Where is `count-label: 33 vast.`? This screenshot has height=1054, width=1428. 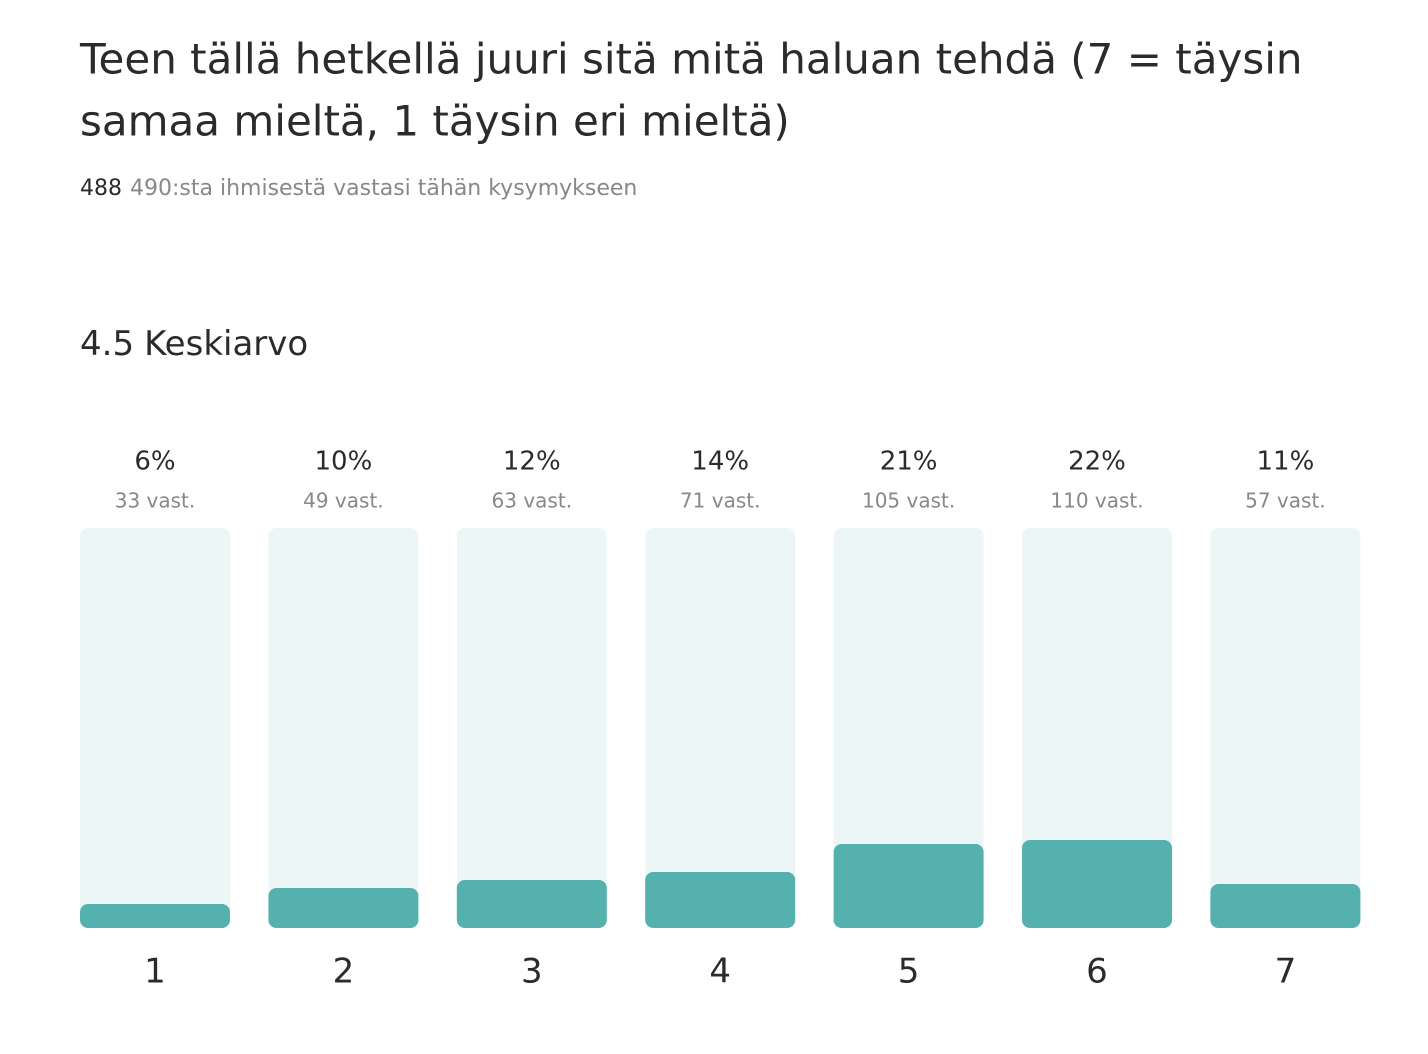 count-label: 33 vast. is located at coordinates (155, 501).